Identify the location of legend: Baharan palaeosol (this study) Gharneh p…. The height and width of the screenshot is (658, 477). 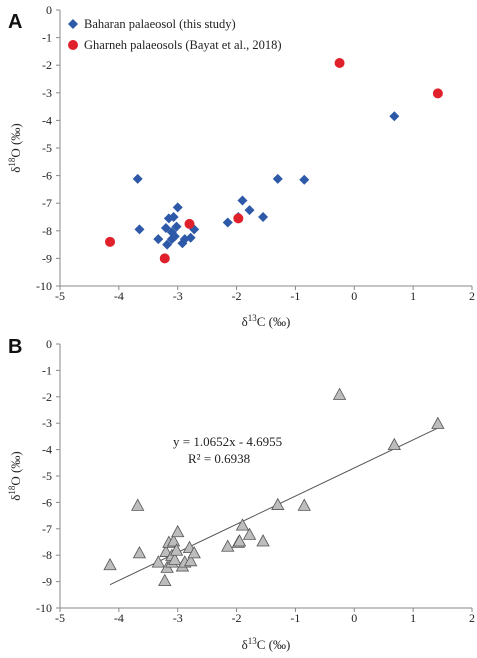
(175, 34).